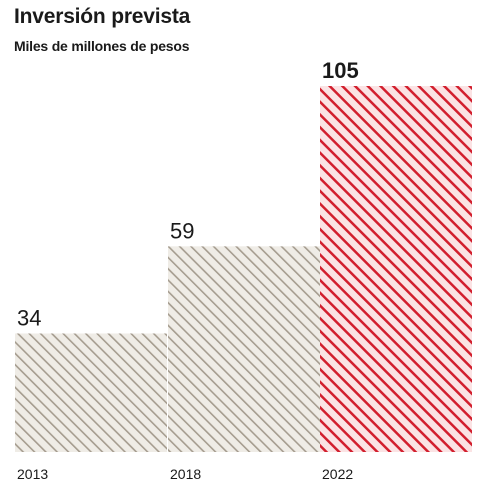 This screenshot has height=498, width=483. Describe the element at coordinates (32, 474) in the screenshot. I see `category-label-2013: 2013` at that location.